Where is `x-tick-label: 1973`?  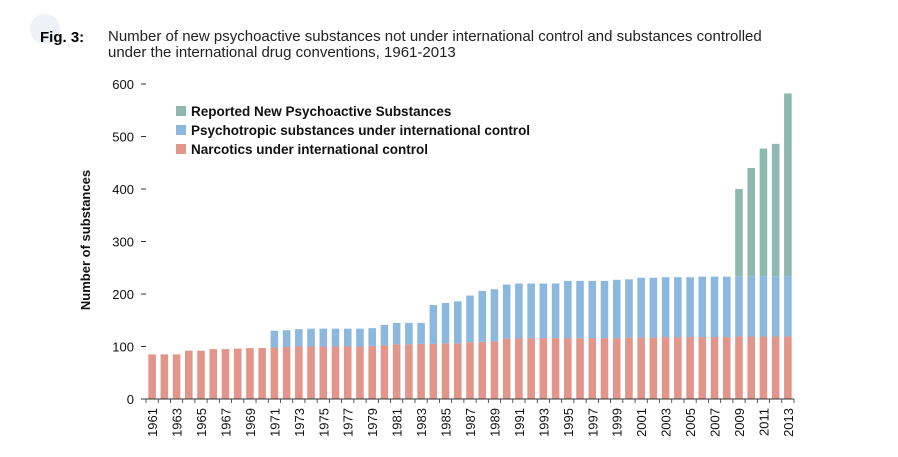
x-tick-label: 1973 is located at coordinates (299, 422).